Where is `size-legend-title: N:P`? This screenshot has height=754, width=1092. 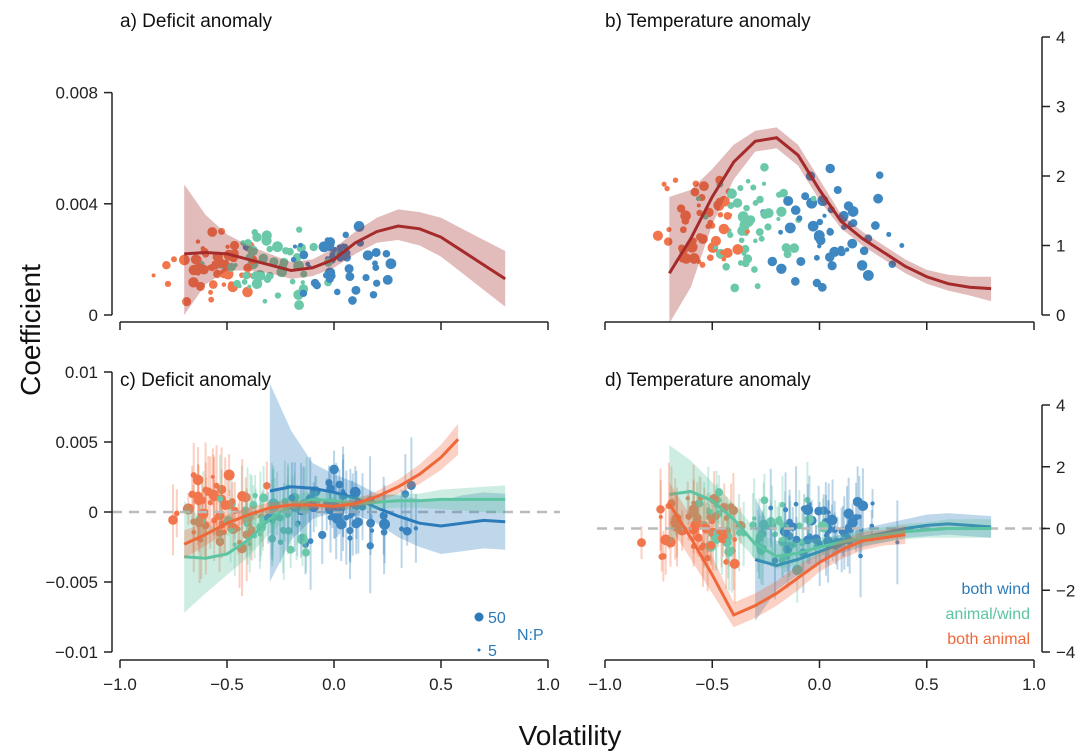
size-legend-title: N:P is located at coordinates (530, 635).